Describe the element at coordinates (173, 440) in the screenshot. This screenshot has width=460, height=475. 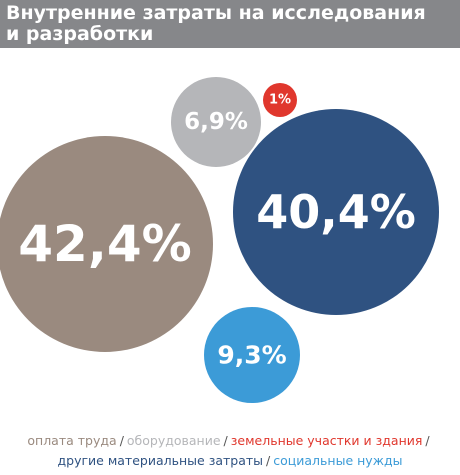
I see `legend-item-equipment: оборудование` at that location.